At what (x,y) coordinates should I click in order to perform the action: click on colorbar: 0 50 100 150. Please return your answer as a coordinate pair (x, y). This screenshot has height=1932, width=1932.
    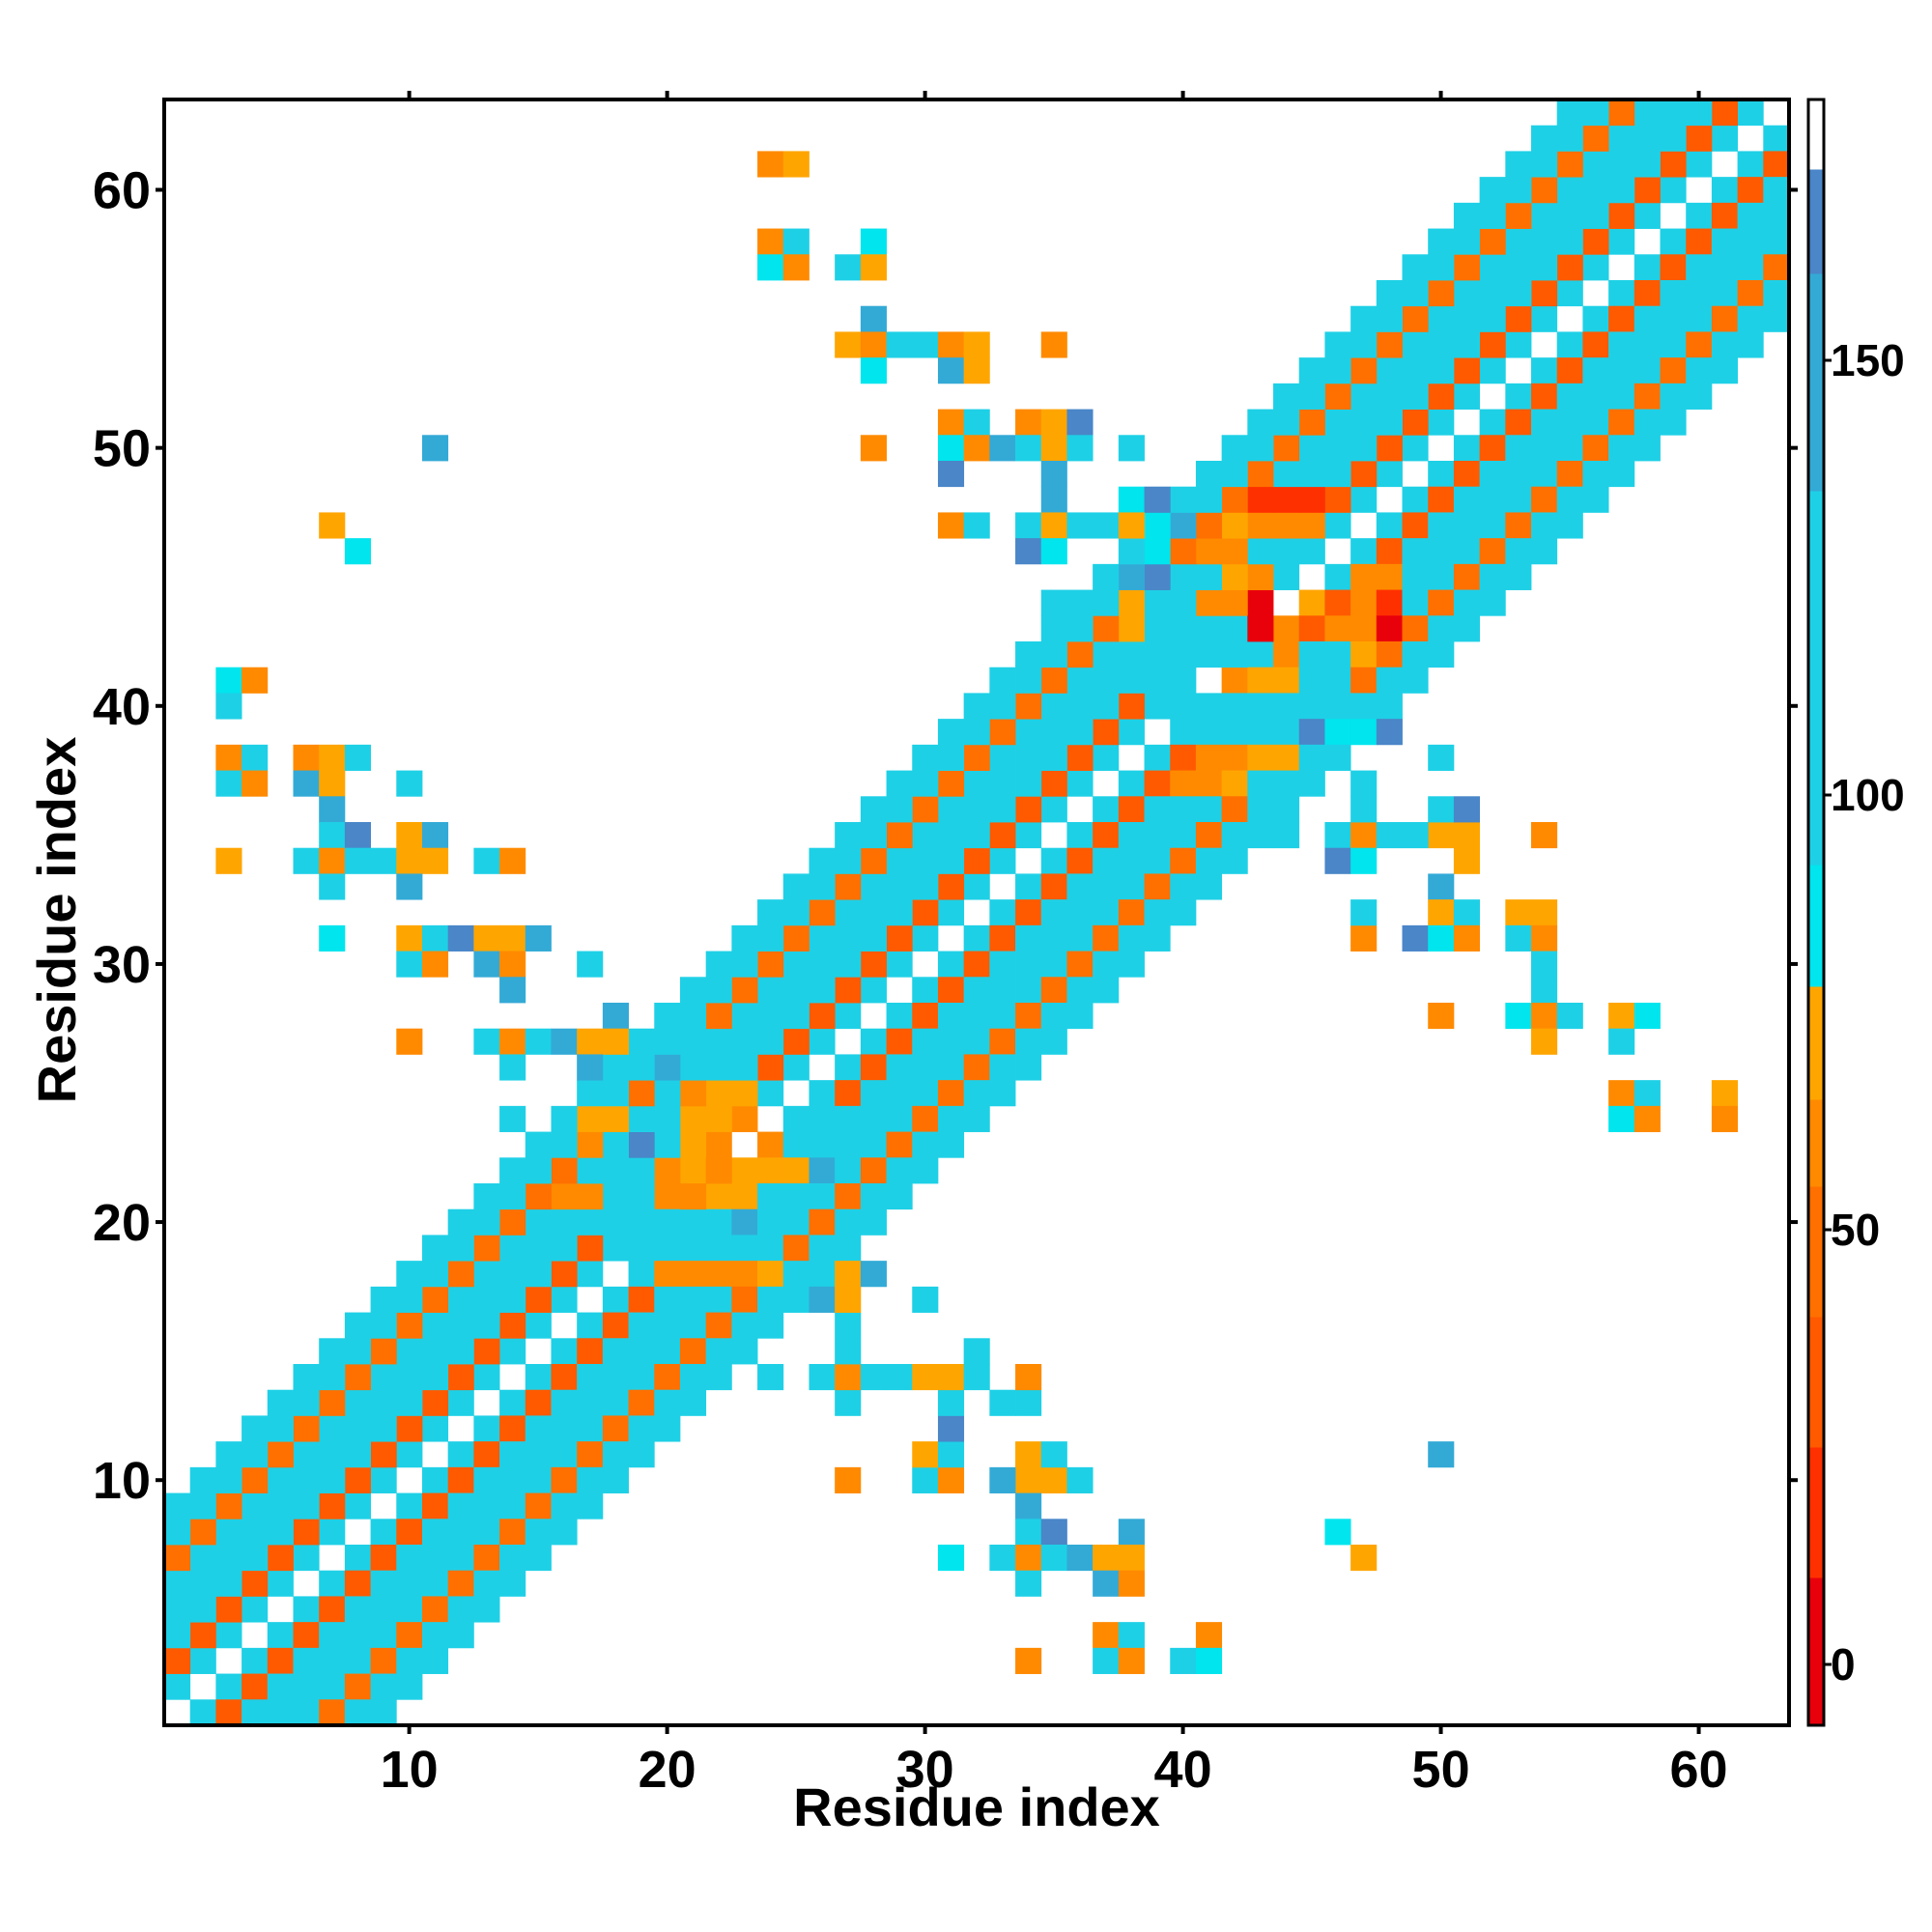
    Looking at the image, I should click on (1855, 912).